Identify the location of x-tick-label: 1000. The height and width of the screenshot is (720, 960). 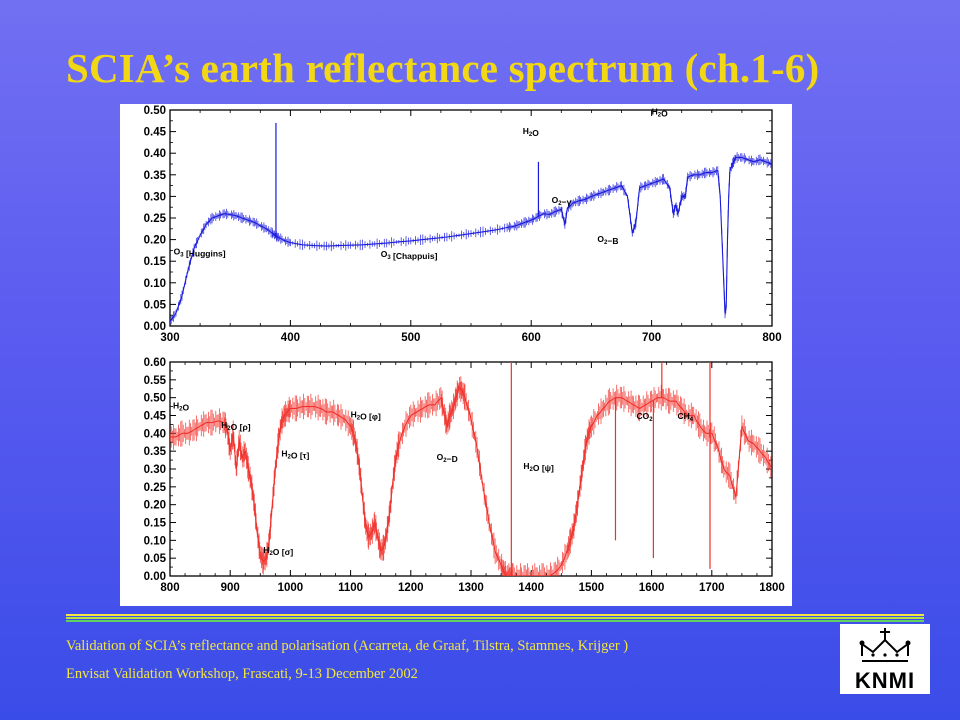
(291, 588).